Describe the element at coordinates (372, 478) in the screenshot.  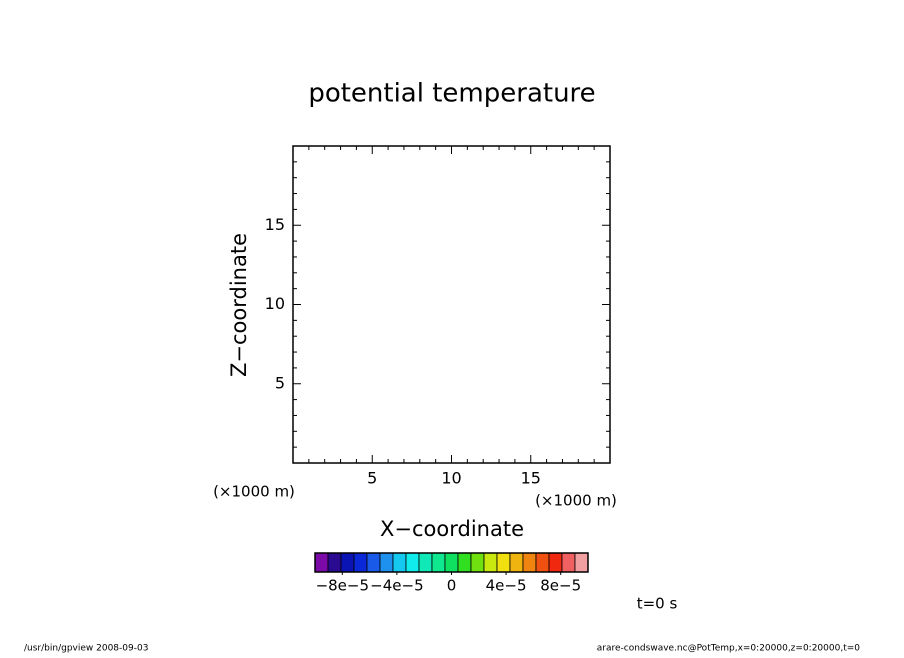
I see `x-tick-label: 5` at that location.